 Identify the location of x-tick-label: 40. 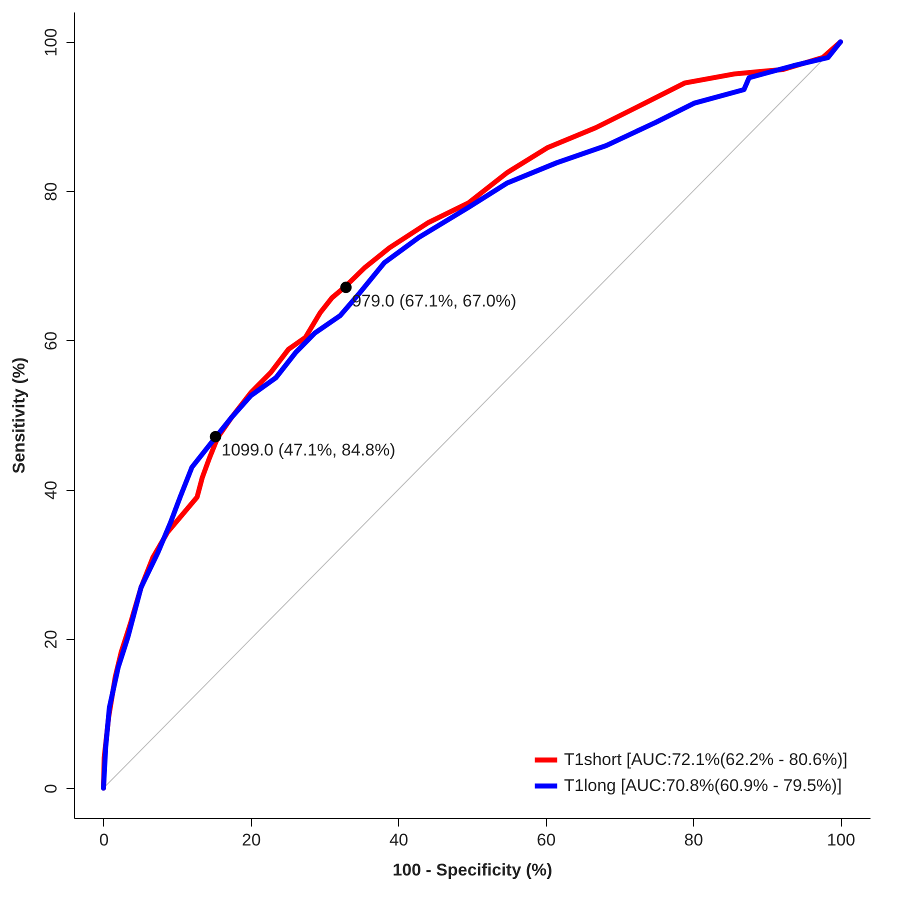
(398, 840).